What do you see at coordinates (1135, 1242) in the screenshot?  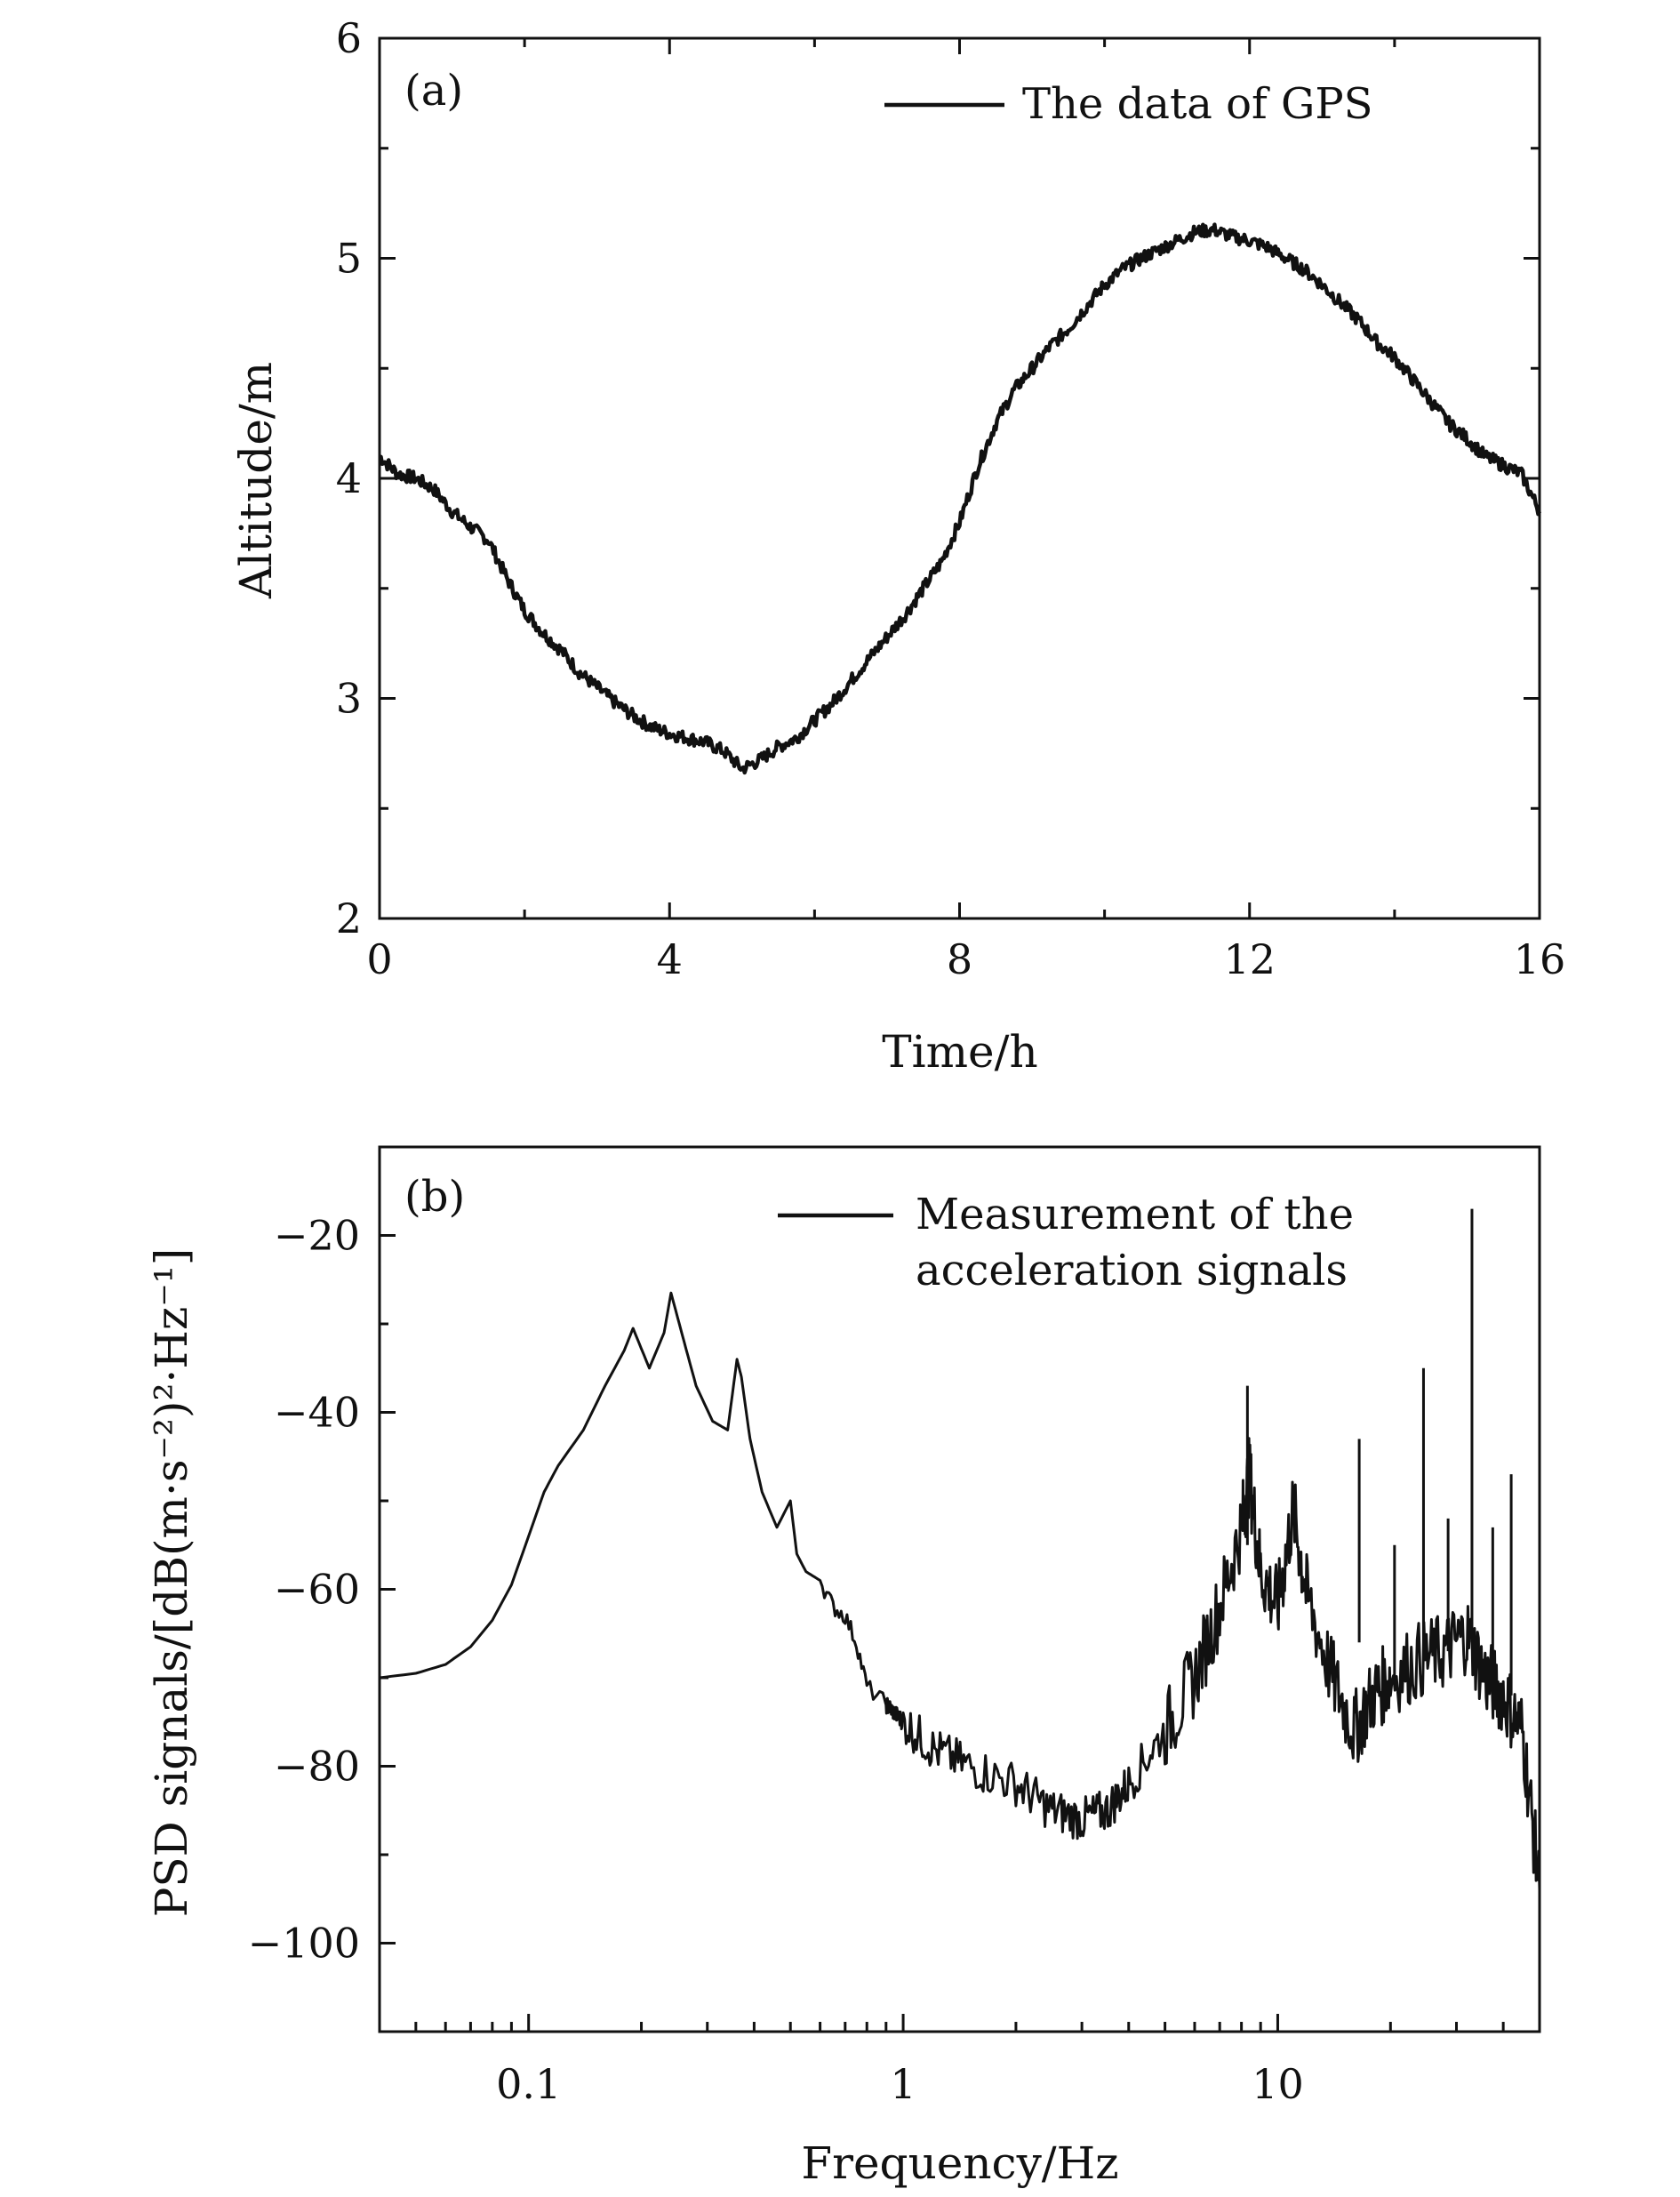 I see `panel-b-legend-label: Measurement of the acceleration signals` at bounding box center [1135, 1242].